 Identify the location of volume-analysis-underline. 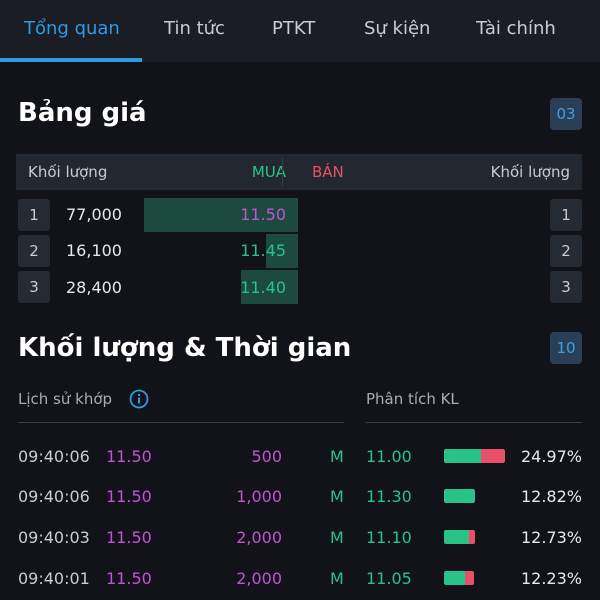
(474, 422).